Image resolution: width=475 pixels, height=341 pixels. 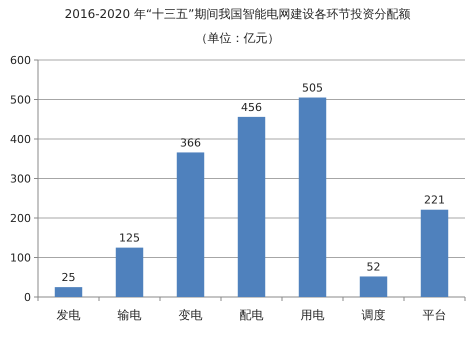 What do you see at coordinates (374, 315) in the screenshot?
I see `x-tick-label: 调度` at bounding box center [374, 315].